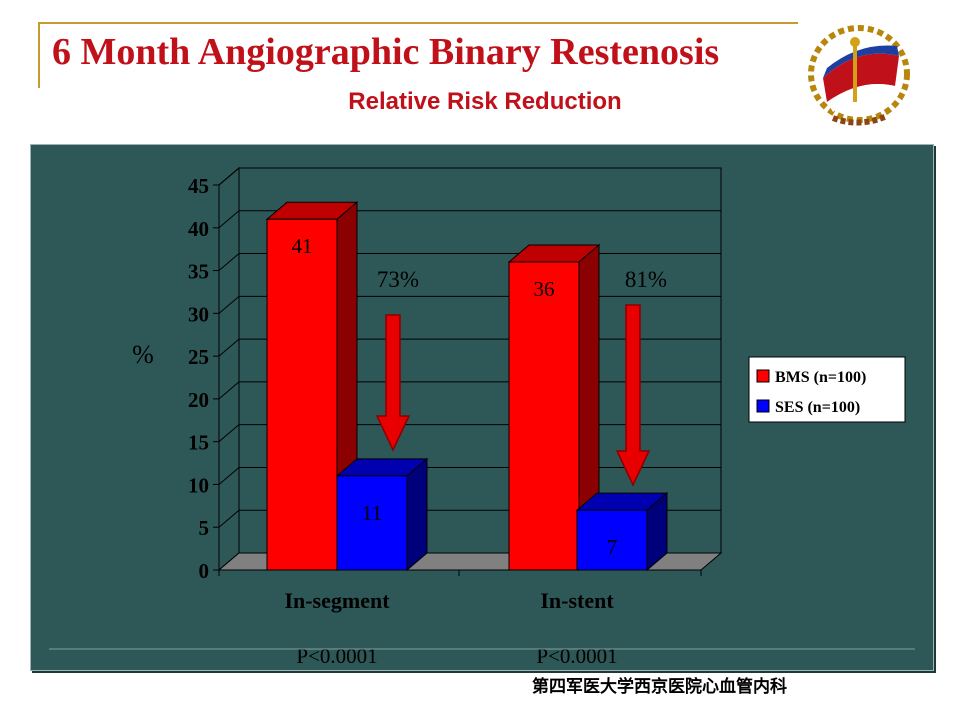  I want to click on y-tick-label: 20, so click(198, 400).